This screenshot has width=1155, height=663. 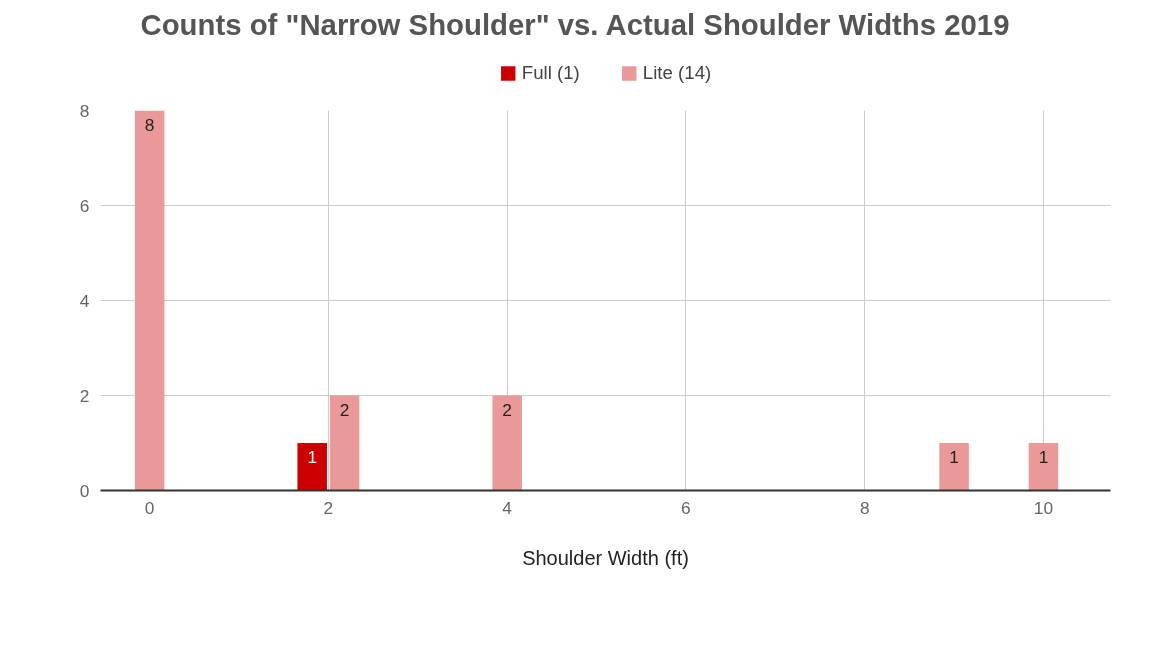 What do you see at coordinates (1043, 507) in the screenshot?
I see `x-tick-label: 10` at bounding box center [1043, 507].